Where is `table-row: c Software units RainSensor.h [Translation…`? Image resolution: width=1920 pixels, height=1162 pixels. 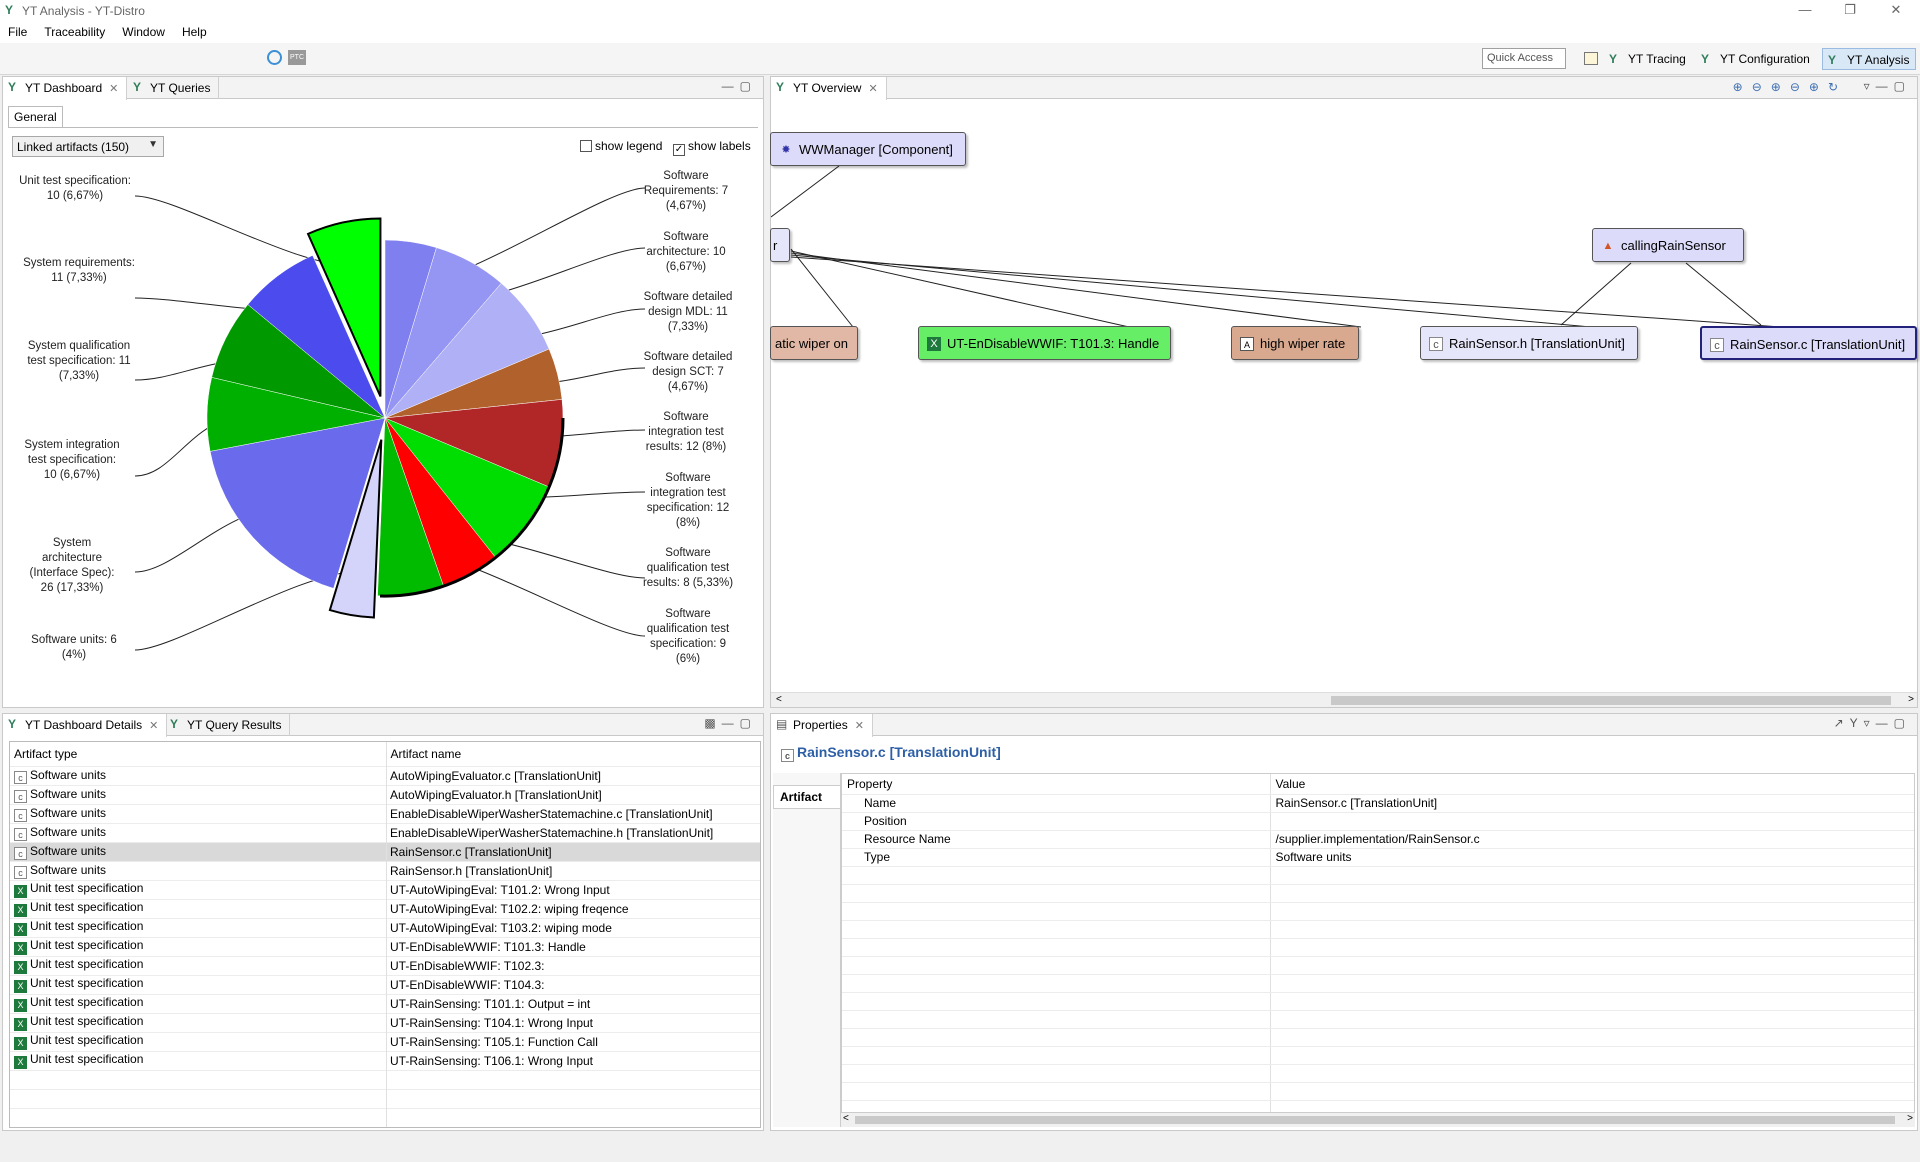 table-row: c Software units RainSensor.h [Translation… is located at coordinates (385, 871).